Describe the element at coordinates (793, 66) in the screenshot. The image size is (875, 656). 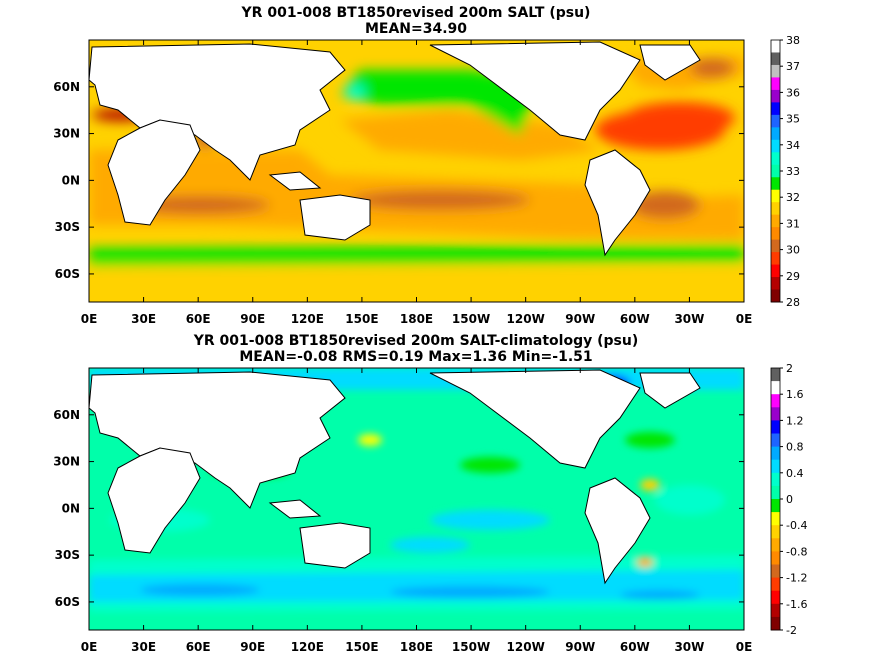
I see `colorbar-tick-label: 37` at that location.